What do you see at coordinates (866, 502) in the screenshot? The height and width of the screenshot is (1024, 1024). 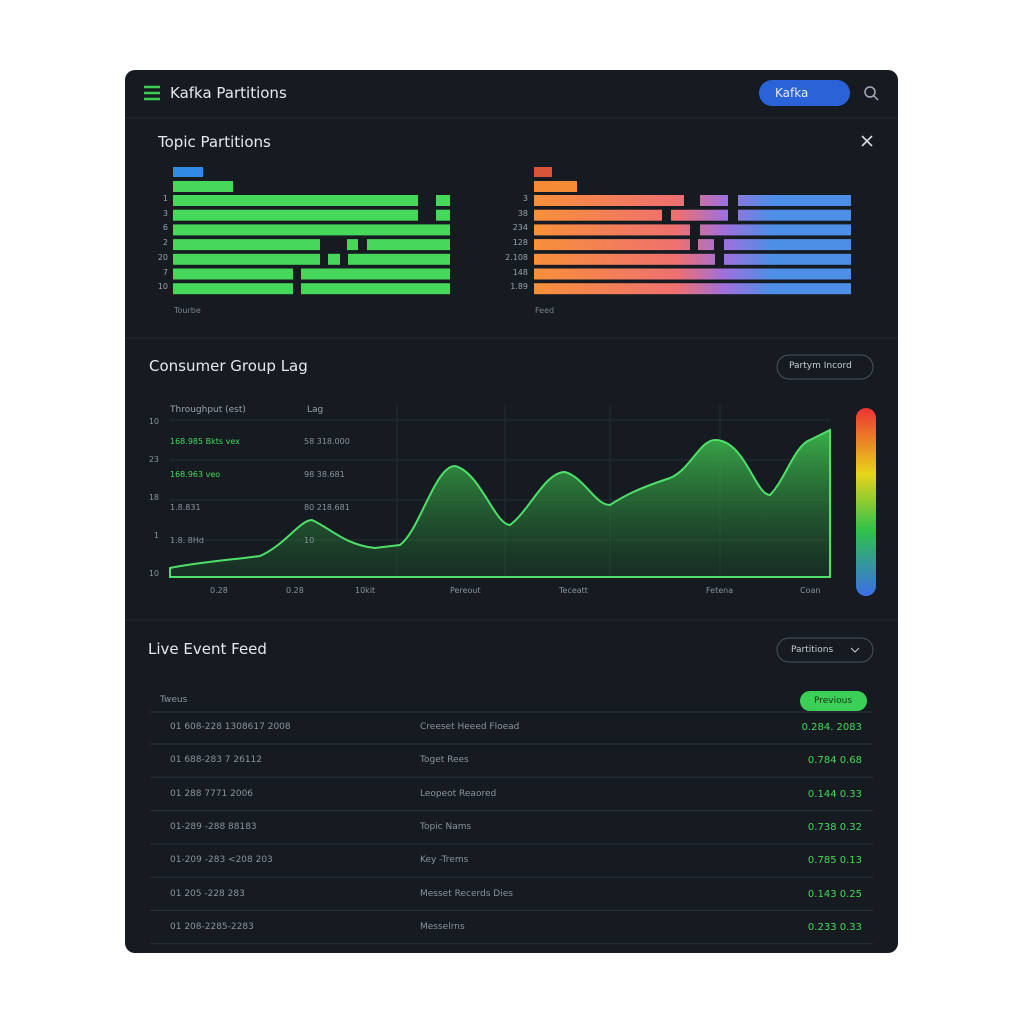 I see `lag-legend` at bounding box center [866, 502].